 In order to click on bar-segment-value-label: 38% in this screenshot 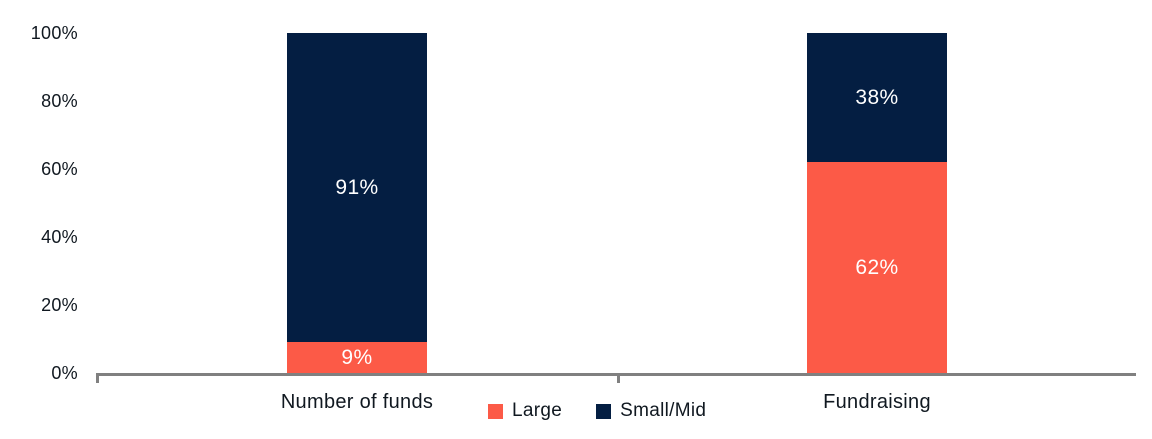, I will do `click(877, 97)`.